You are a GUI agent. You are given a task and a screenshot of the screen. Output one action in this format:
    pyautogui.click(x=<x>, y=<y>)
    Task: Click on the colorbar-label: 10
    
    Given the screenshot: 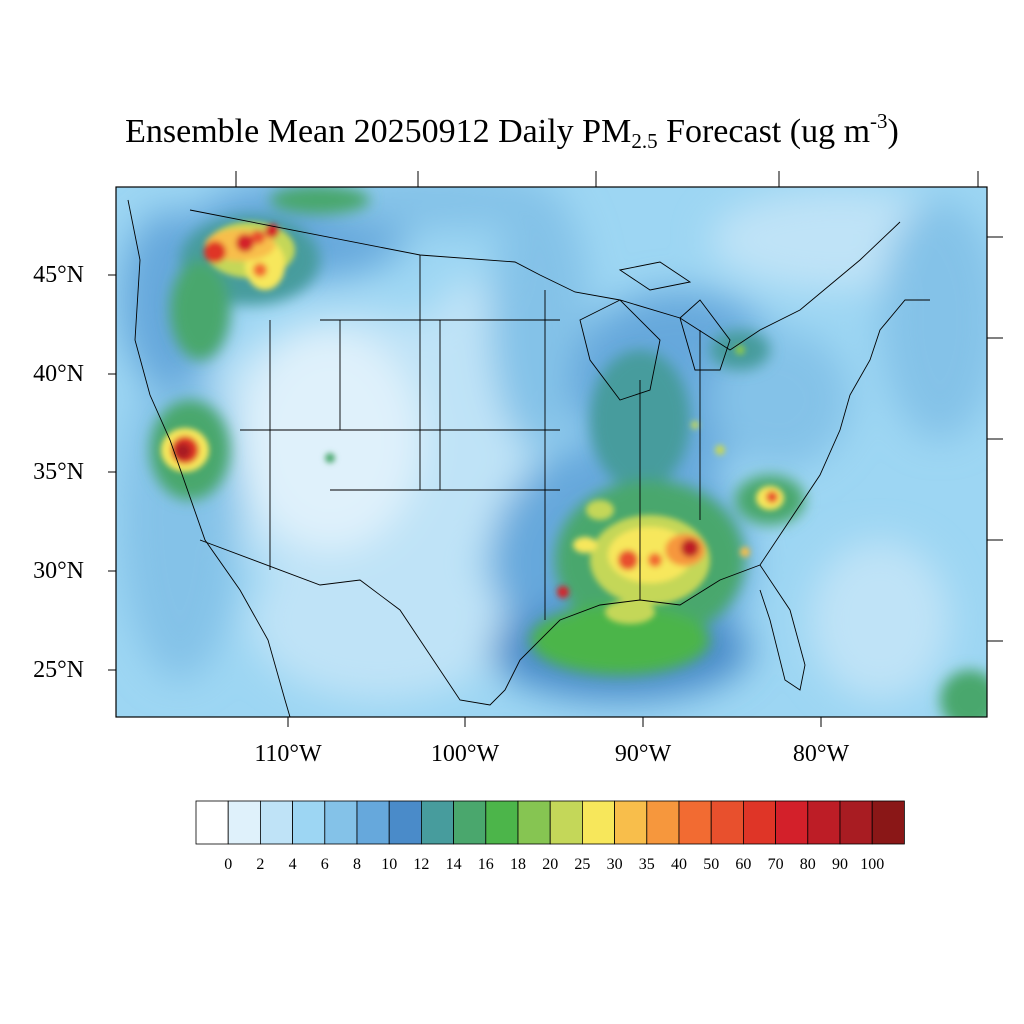 What is the action you would take?
    pyautogui.click(x=389, y=864)
    